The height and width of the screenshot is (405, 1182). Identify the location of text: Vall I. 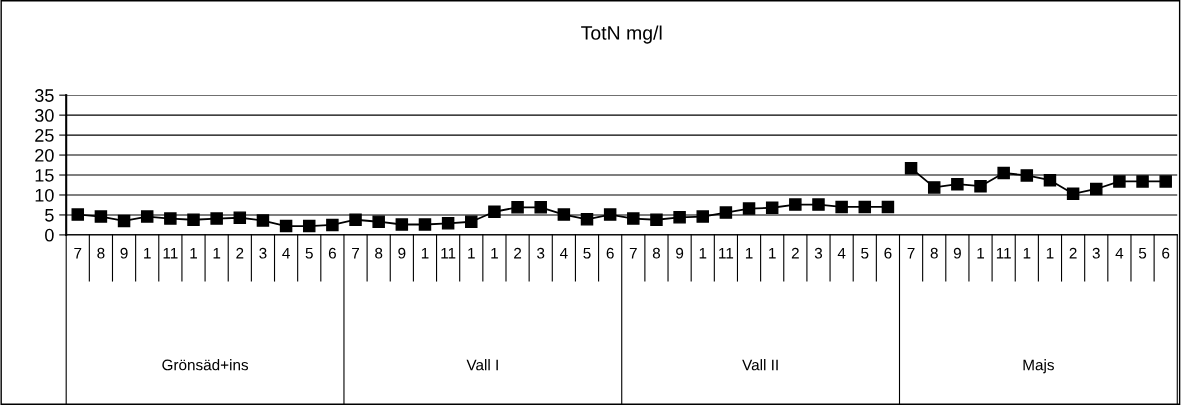
(482, 365).